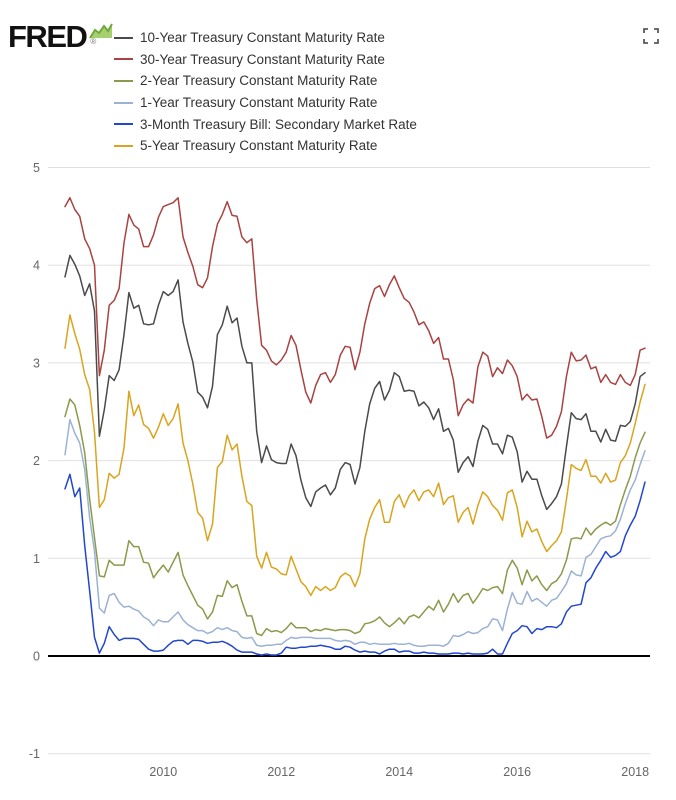  What do you see at coordinates (262, 59) in the screenshot?
I see `legend-label: 30-Year Treasury Constant Maturity Rate` at bounding box center [262, 59].